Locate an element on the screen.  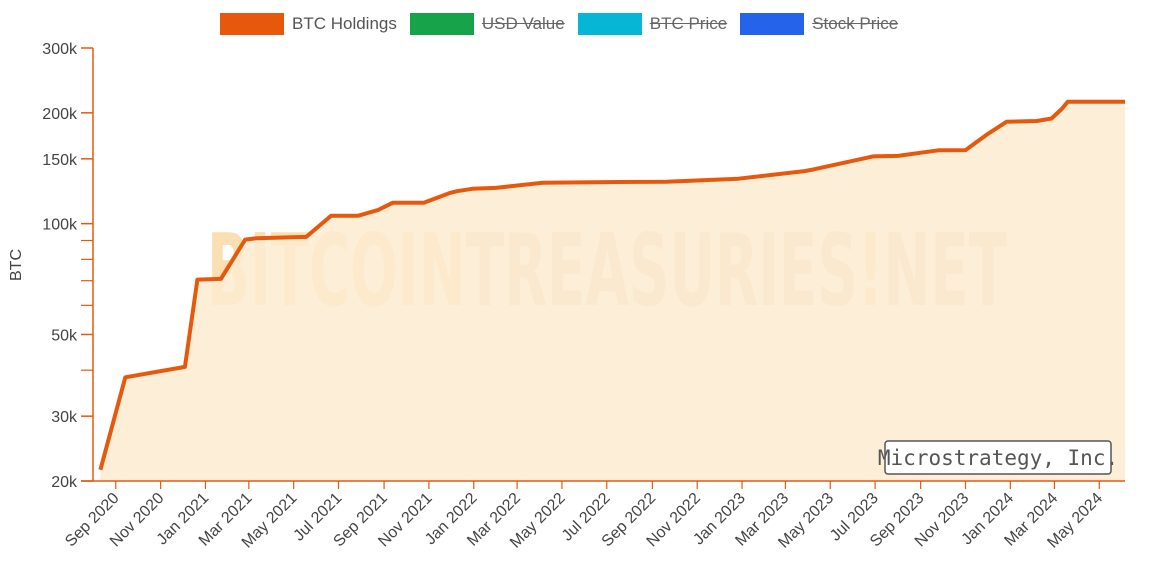
legend-label: BTC Holdings is located at coordinates (344, 23).